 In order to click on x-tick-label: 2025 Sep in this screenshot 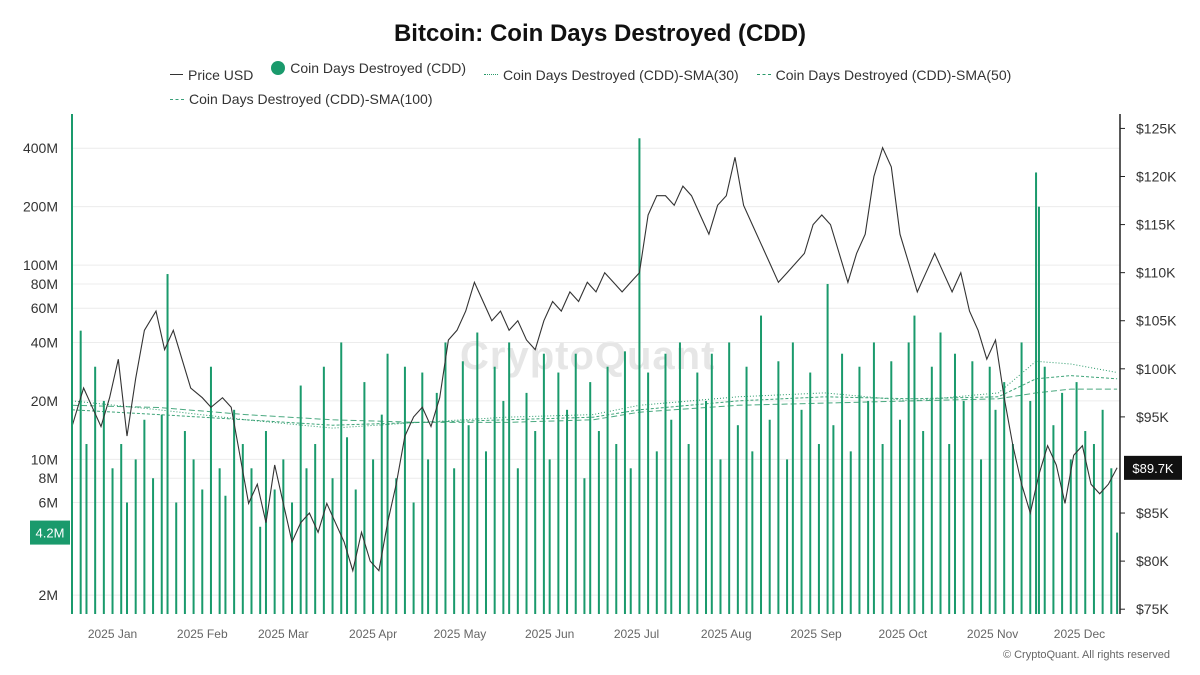, I will do `click(816, 634)`.